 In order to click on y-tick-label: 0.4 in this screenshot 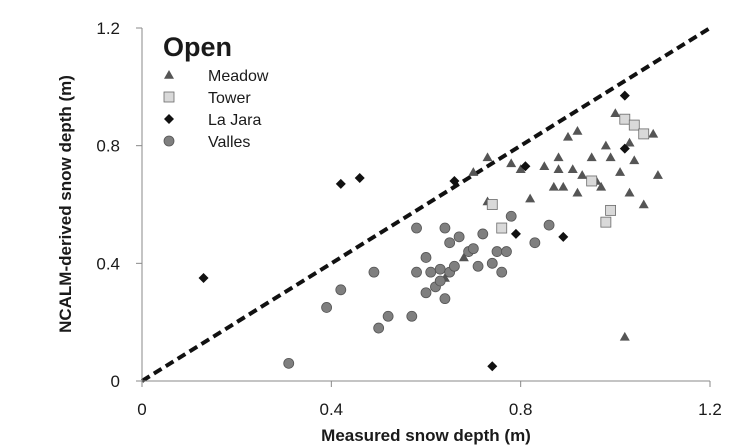, I will do `click(108, 263)`.